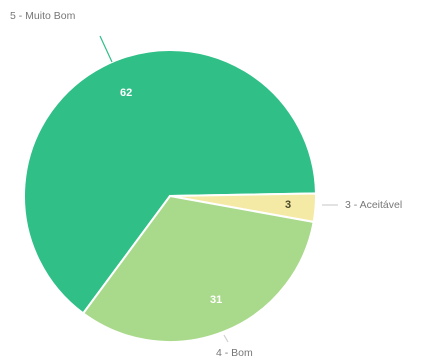  Describe the element at coordinates (126, 93) in the screenshot. I see `value-label-muito-bom: 62` at that location.